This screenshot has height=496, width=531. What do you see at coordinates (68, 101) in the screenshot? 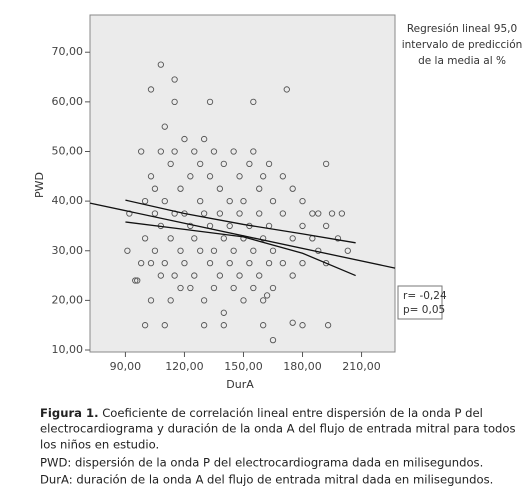
I see `y-tick-label: 60,00` at bounding box center [68, 101].